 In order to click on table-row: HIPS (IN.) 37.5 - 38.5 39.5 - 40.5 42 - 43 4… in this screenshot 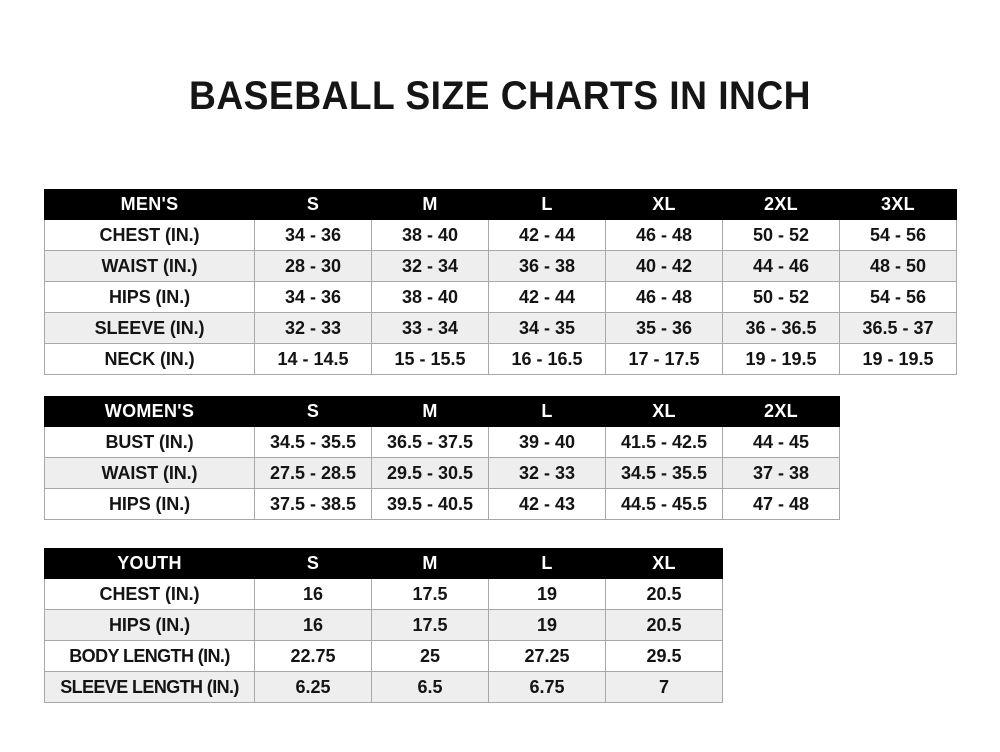, I will do `click(442, 504)`.